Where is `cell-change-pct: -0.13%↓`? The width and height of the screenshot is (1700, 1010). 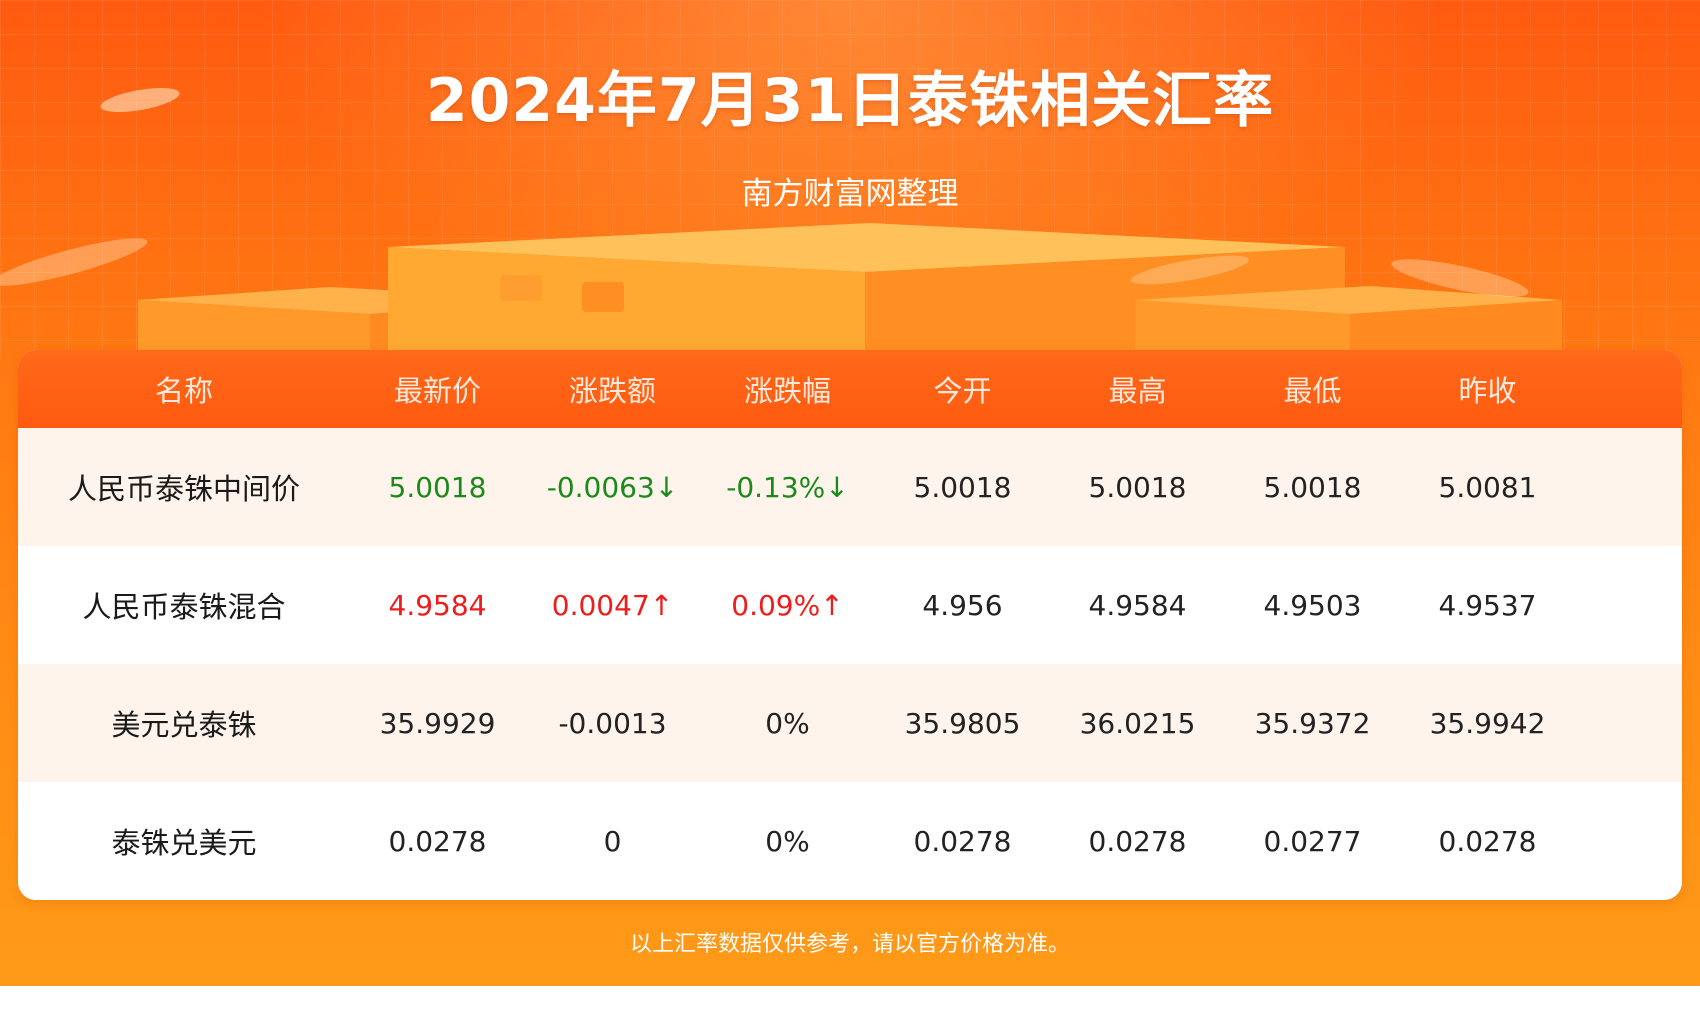 cell-change-pct: -0.13%↓ is located at coordinates (787, 487).